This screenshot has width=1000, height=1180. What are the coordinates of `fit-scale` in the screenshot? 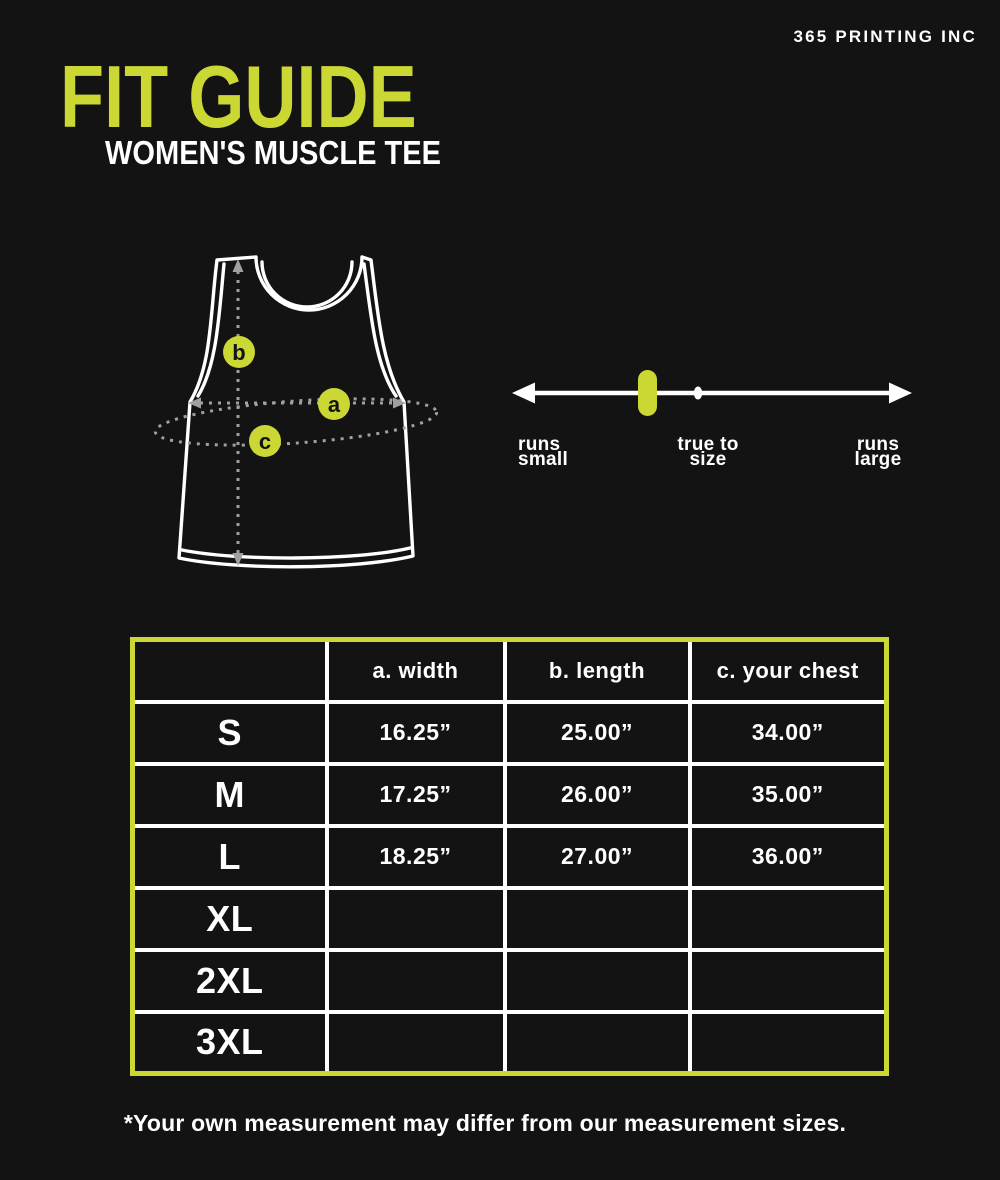 It's located at (712, 393).